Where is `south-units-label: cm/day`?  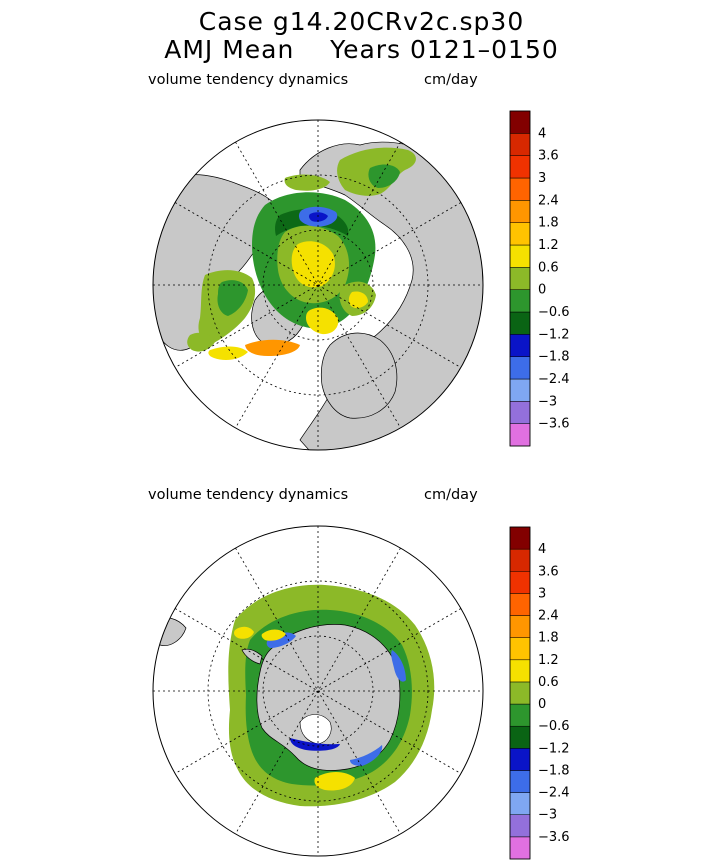 south-units-label: cm/day is located at coordinates (451, 495).